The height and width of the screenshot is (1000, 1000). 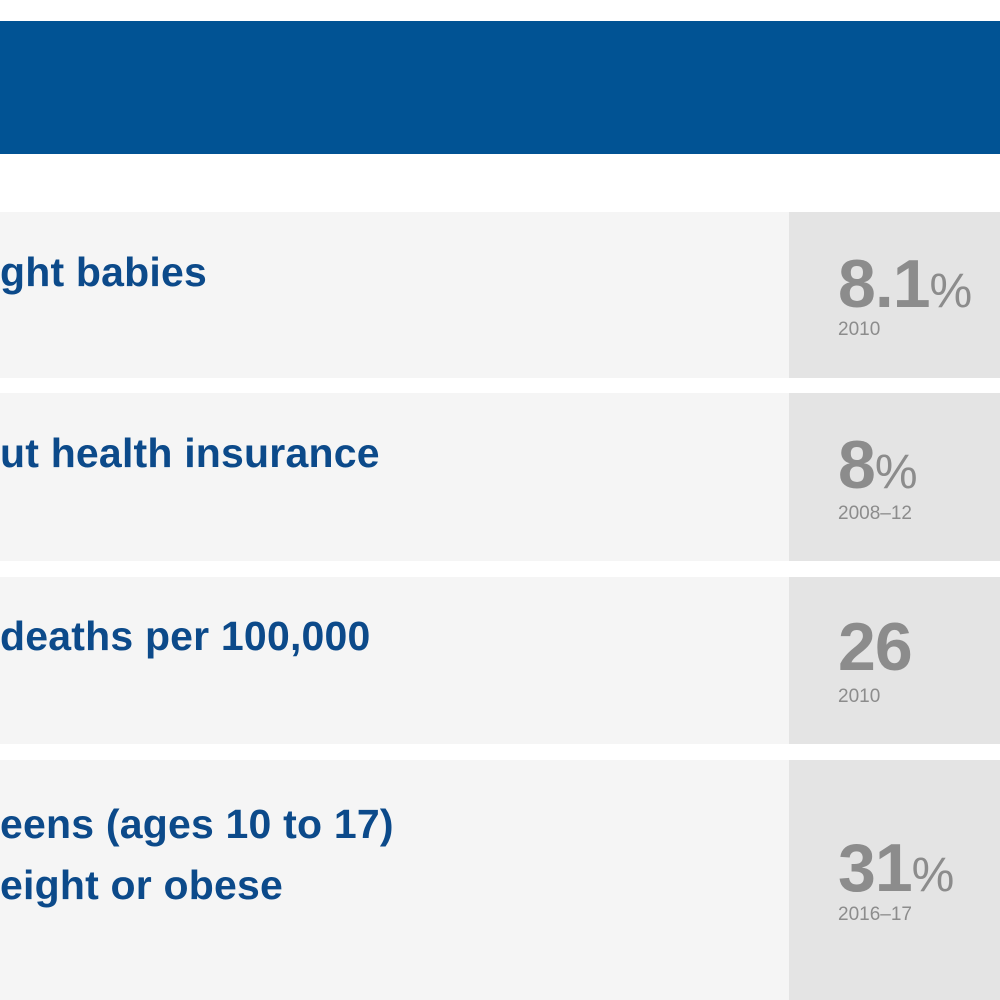 What do you see at coordinates (857, 465) in the screenshot?
I see `indicator-value-number: 8` at bounding box center [857, 465].